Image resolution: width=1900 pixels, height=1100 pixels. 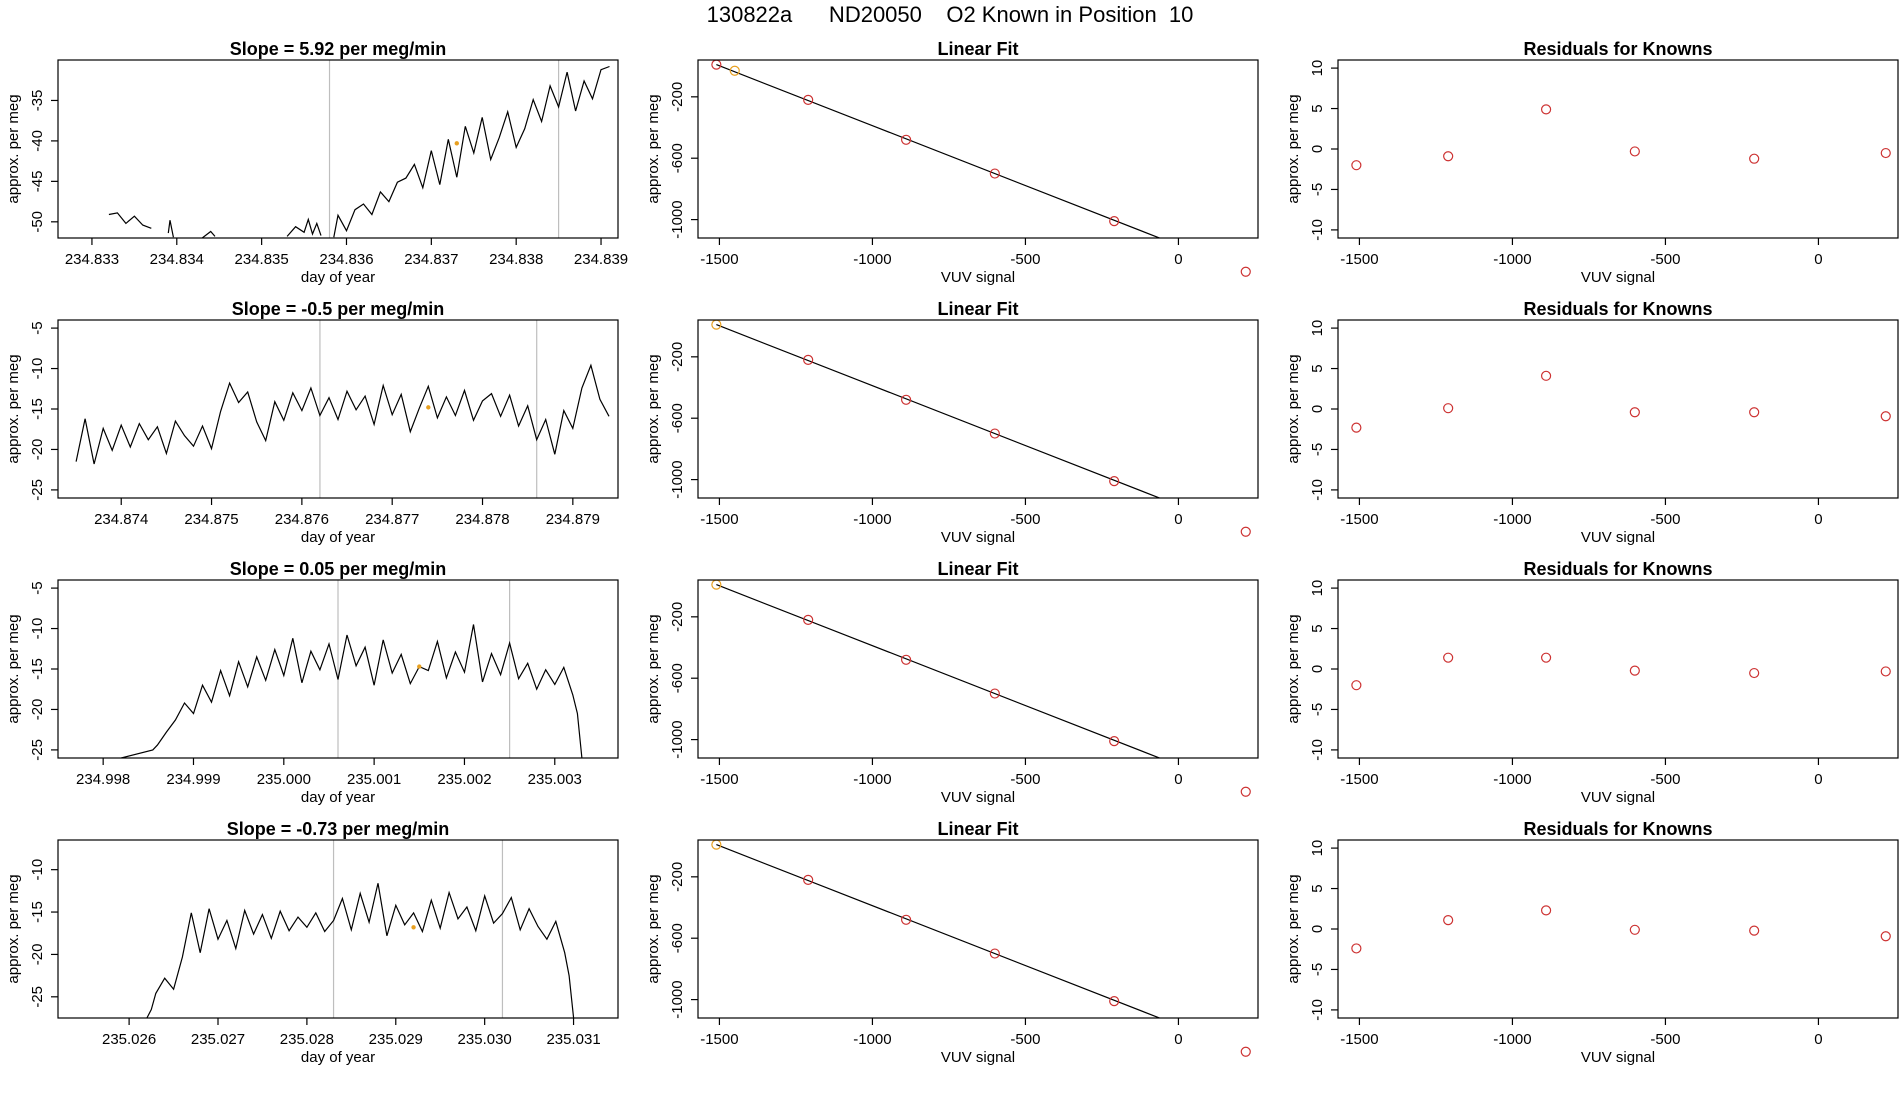 I want to click on chart-5-ytick-label-1: -1000, so click(x=677, y=479).